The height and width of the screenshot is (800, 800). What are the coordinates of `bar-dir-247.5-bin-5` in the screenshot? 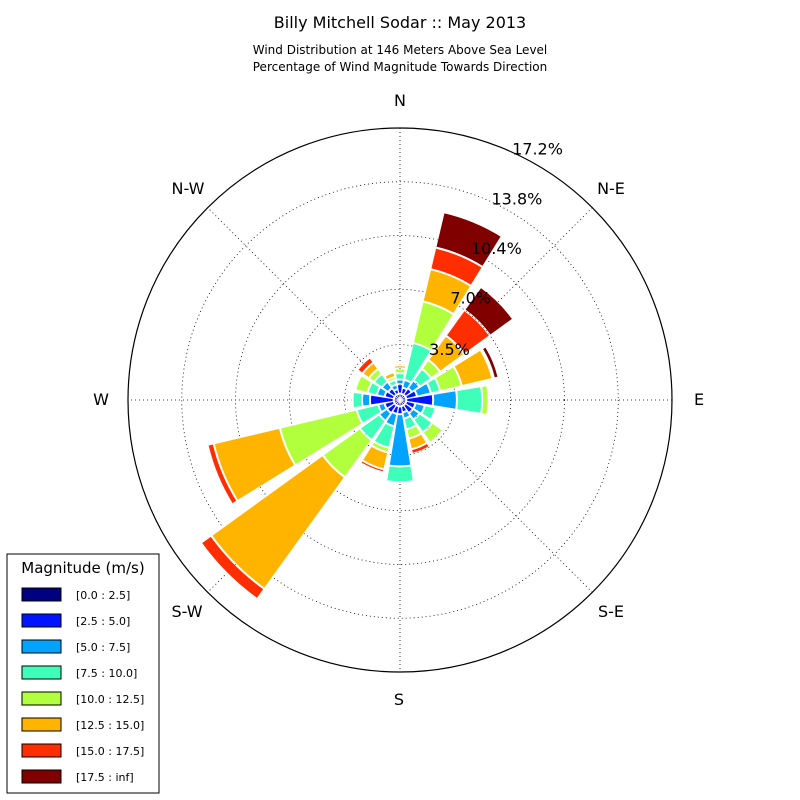 It's located at (321, 437).